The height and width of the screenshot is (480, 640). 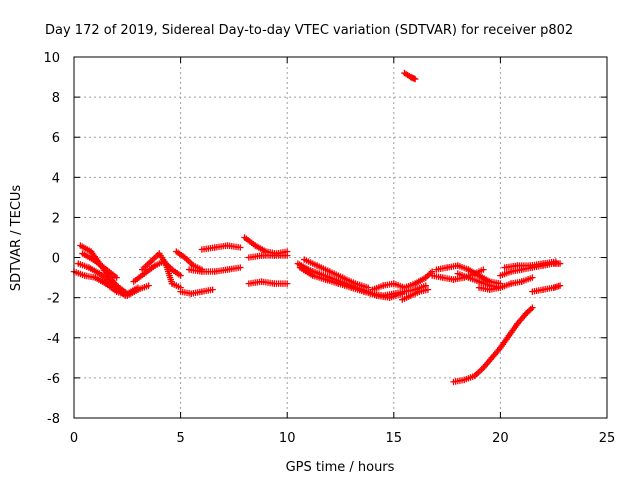 I want to click on x-tick-label: 0, so click(x=74, y=438).